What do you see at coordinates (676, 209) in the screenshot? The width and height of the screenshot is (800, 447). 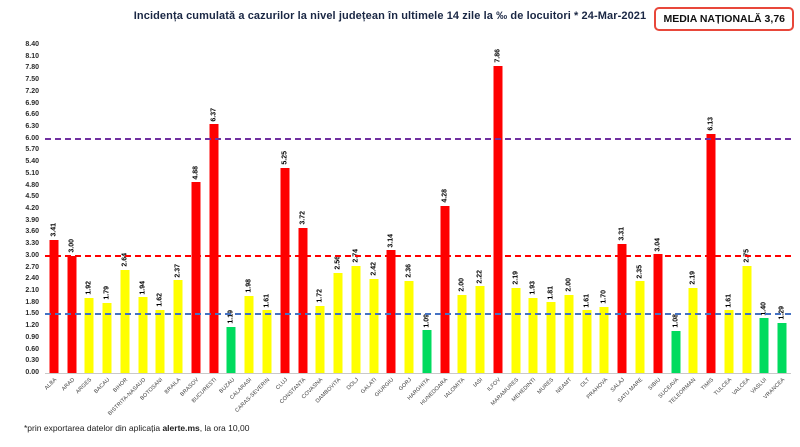 I see `bar-slot: 1.08` at bounding box center [676, 209].